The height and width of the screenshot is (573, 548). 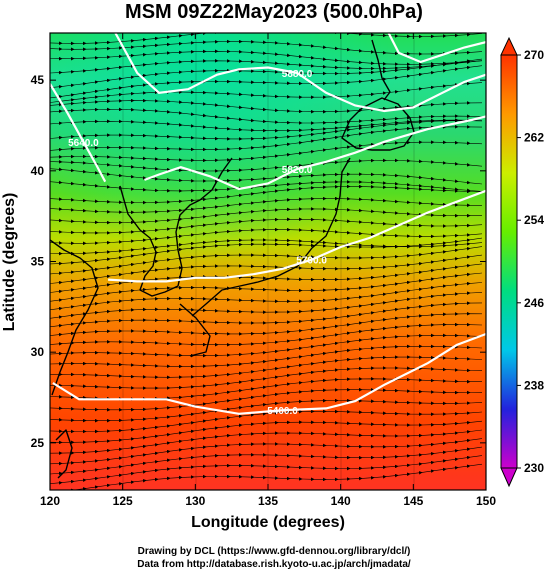 I want to click on colorbar-tick-label: 270, so click(x=534, y=55).